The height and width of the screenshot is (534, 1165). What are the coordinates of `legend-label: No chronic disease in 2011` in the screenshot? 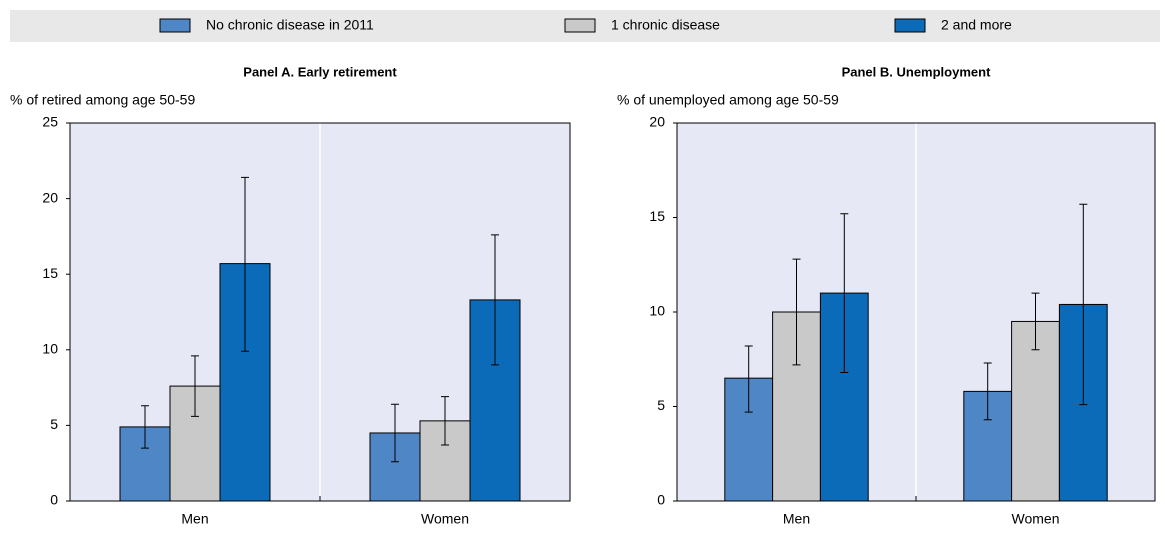 It's located at (290, 25).